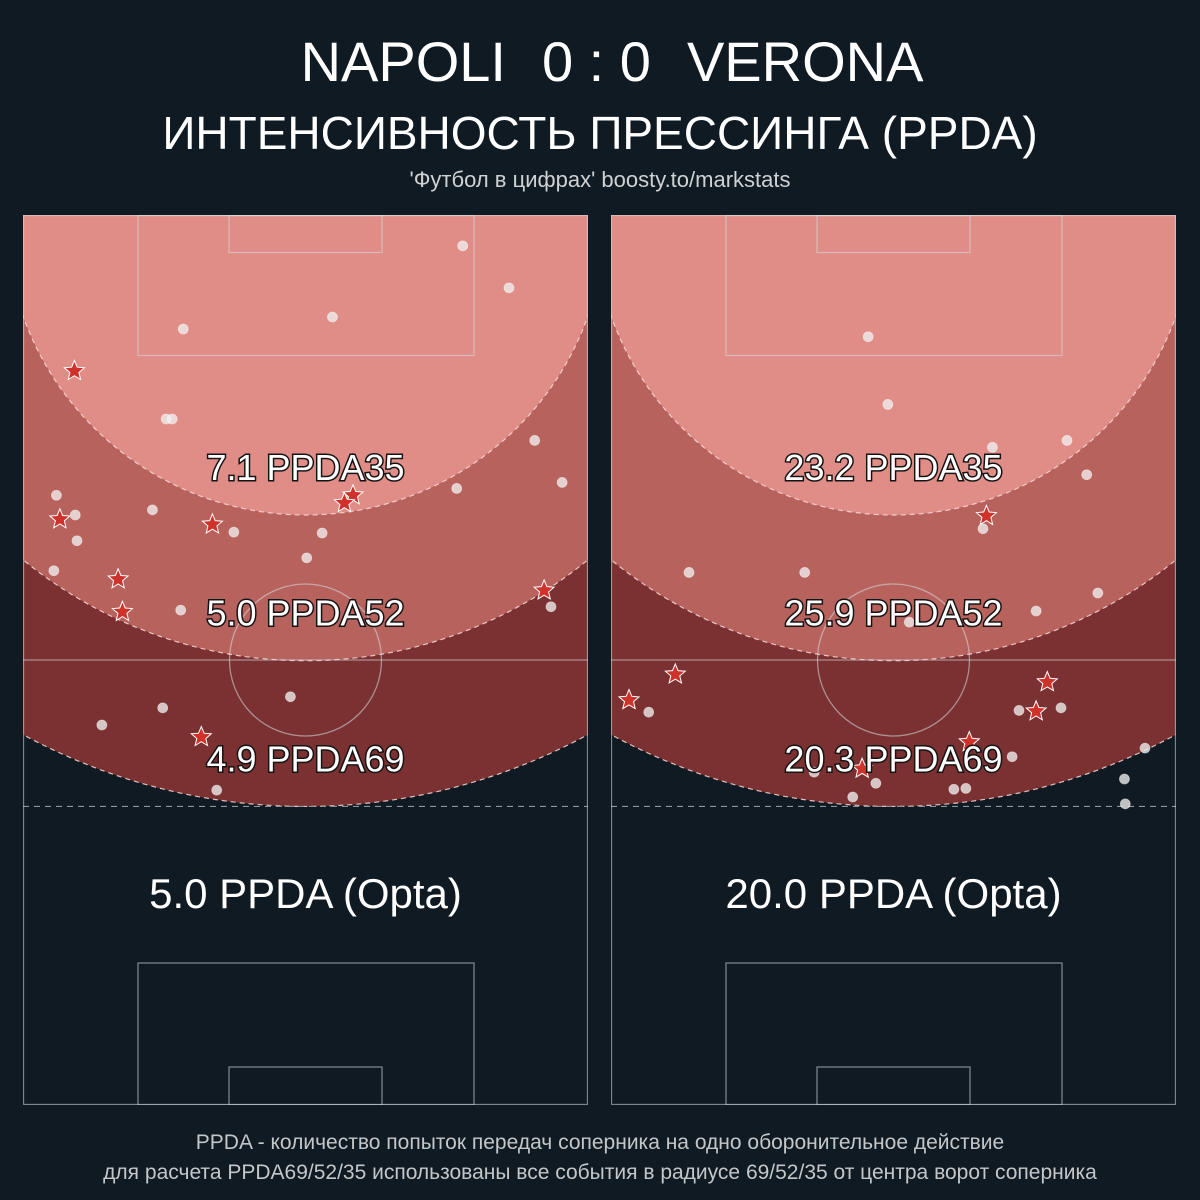  I want to click on match-title: NAPOLI 0 : 0 VERONA, so click(600, 62).